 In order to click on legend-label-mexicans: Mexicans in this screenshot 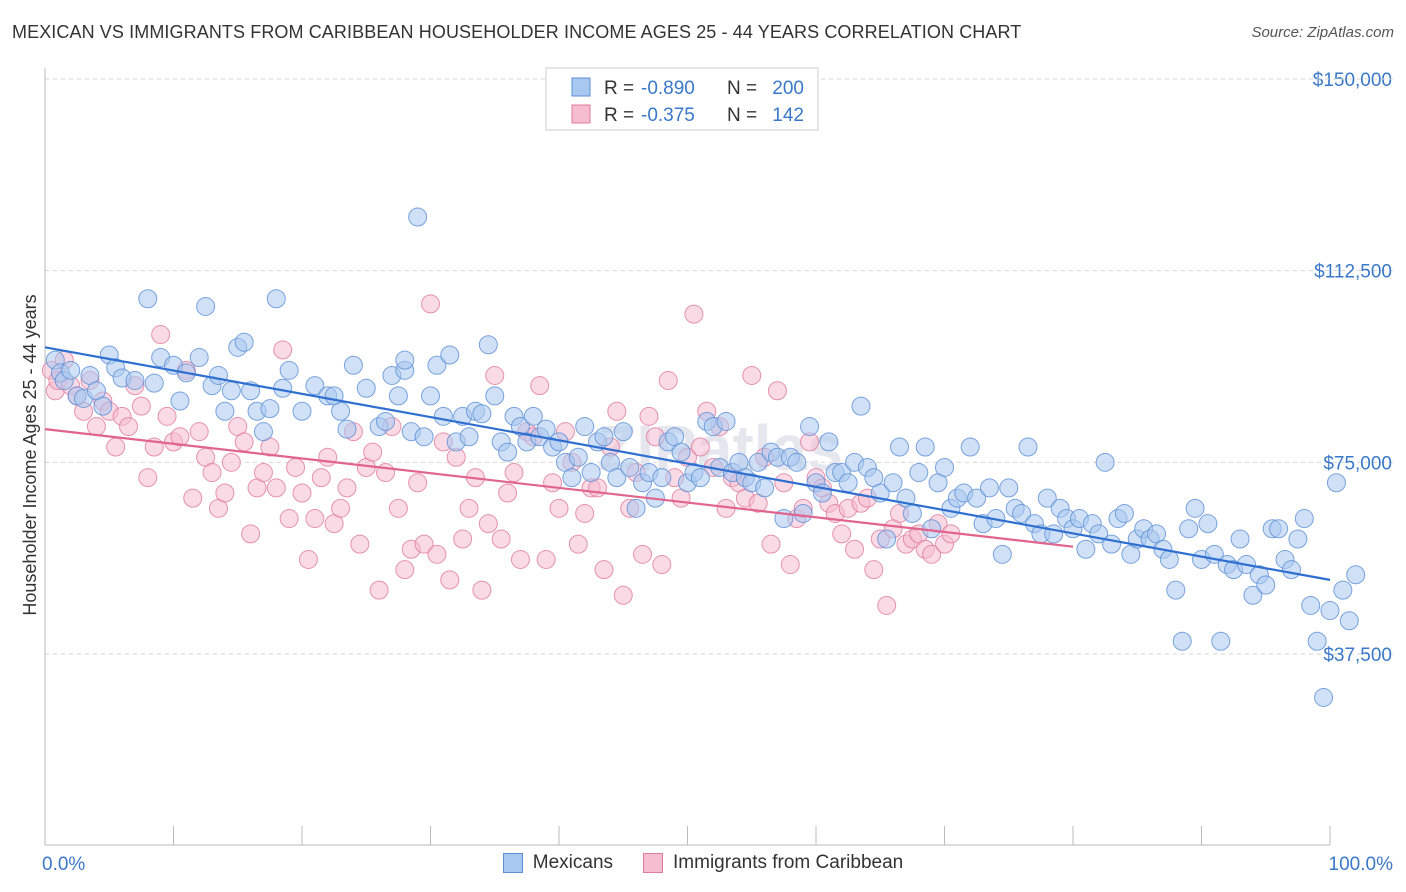, I will do `click(573, 862)`.